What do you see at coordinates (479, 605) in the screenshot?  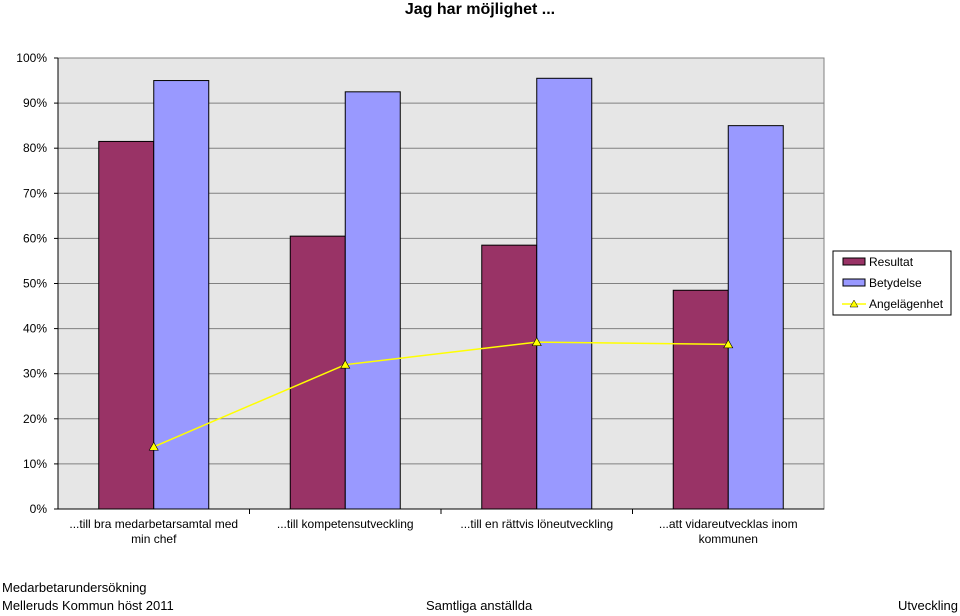 I see `footer-group: Samtliga anställda` at bounding box center [479, 605].